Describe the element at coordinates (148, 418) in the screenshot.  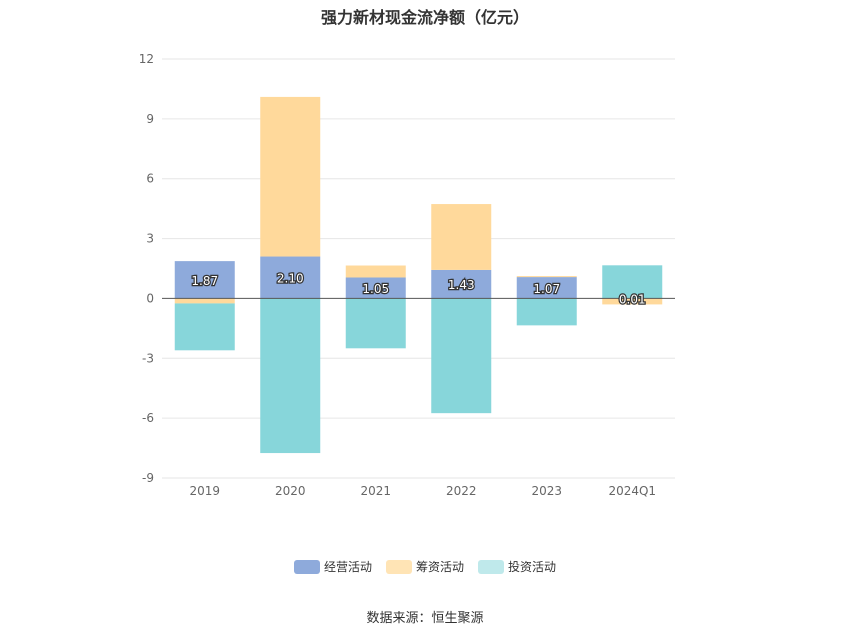
I see `y-tick-label: -6` at that location.